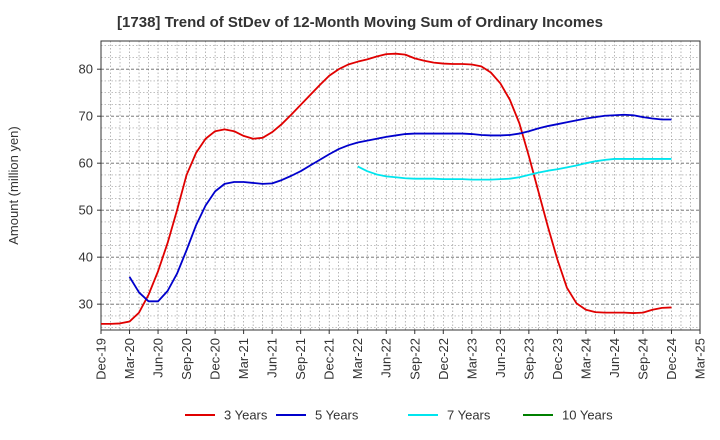  Describe the element at coordinates (186, 359) in the screenshot. I see `x-tick-label: Sep-20` at that location.